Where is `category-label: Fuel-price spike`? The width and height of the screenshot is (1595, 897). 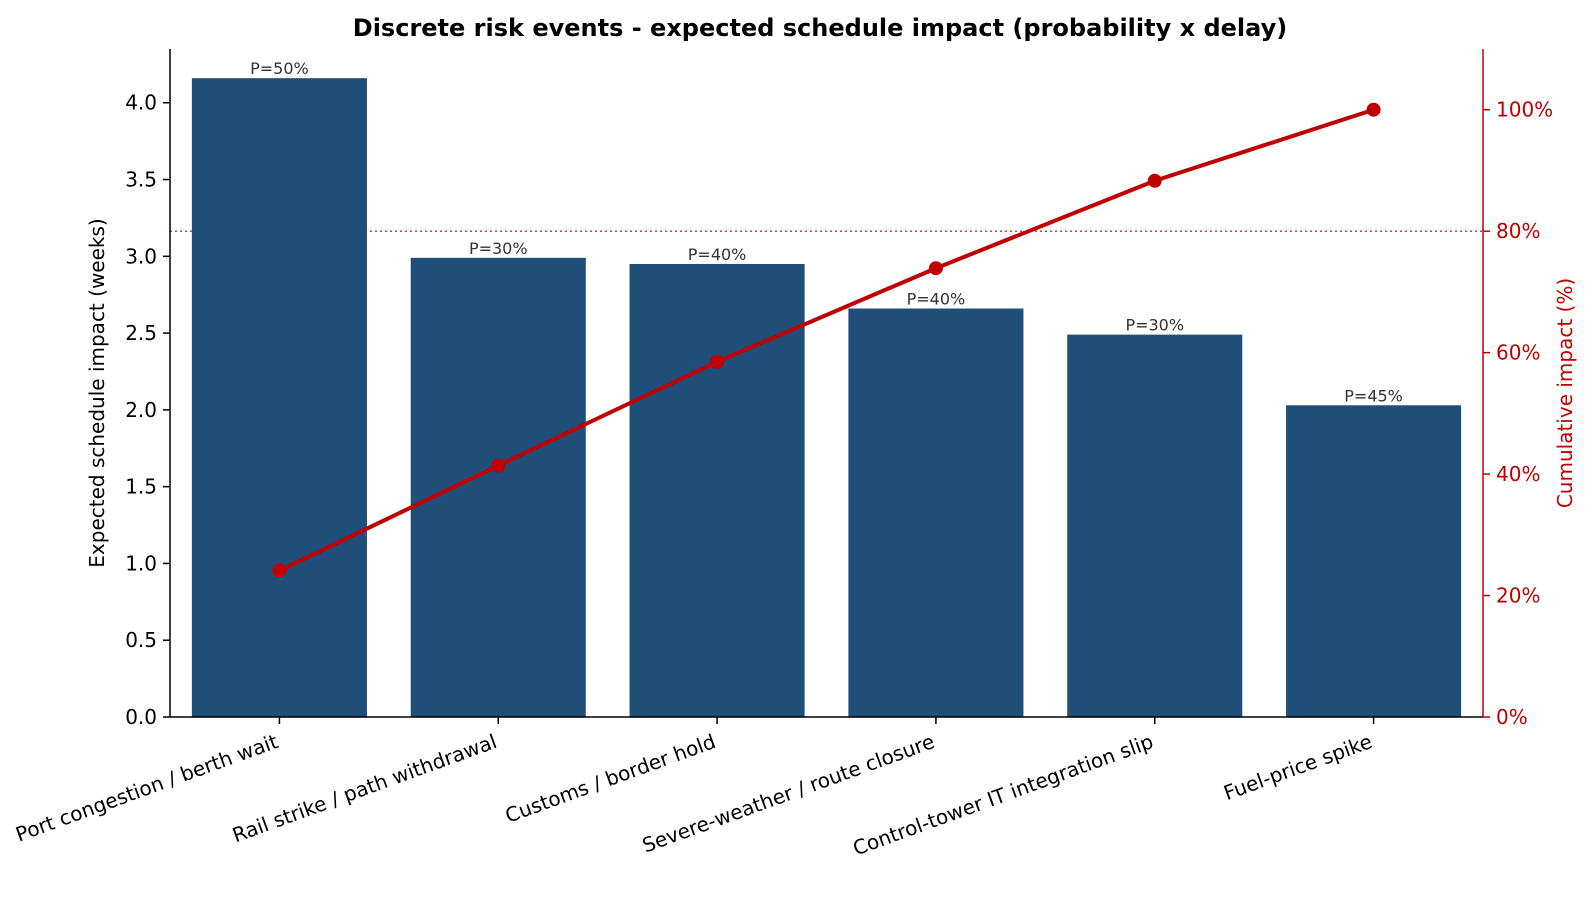 category-label: Fuel-price spike is located at coordinates (1297, 767).